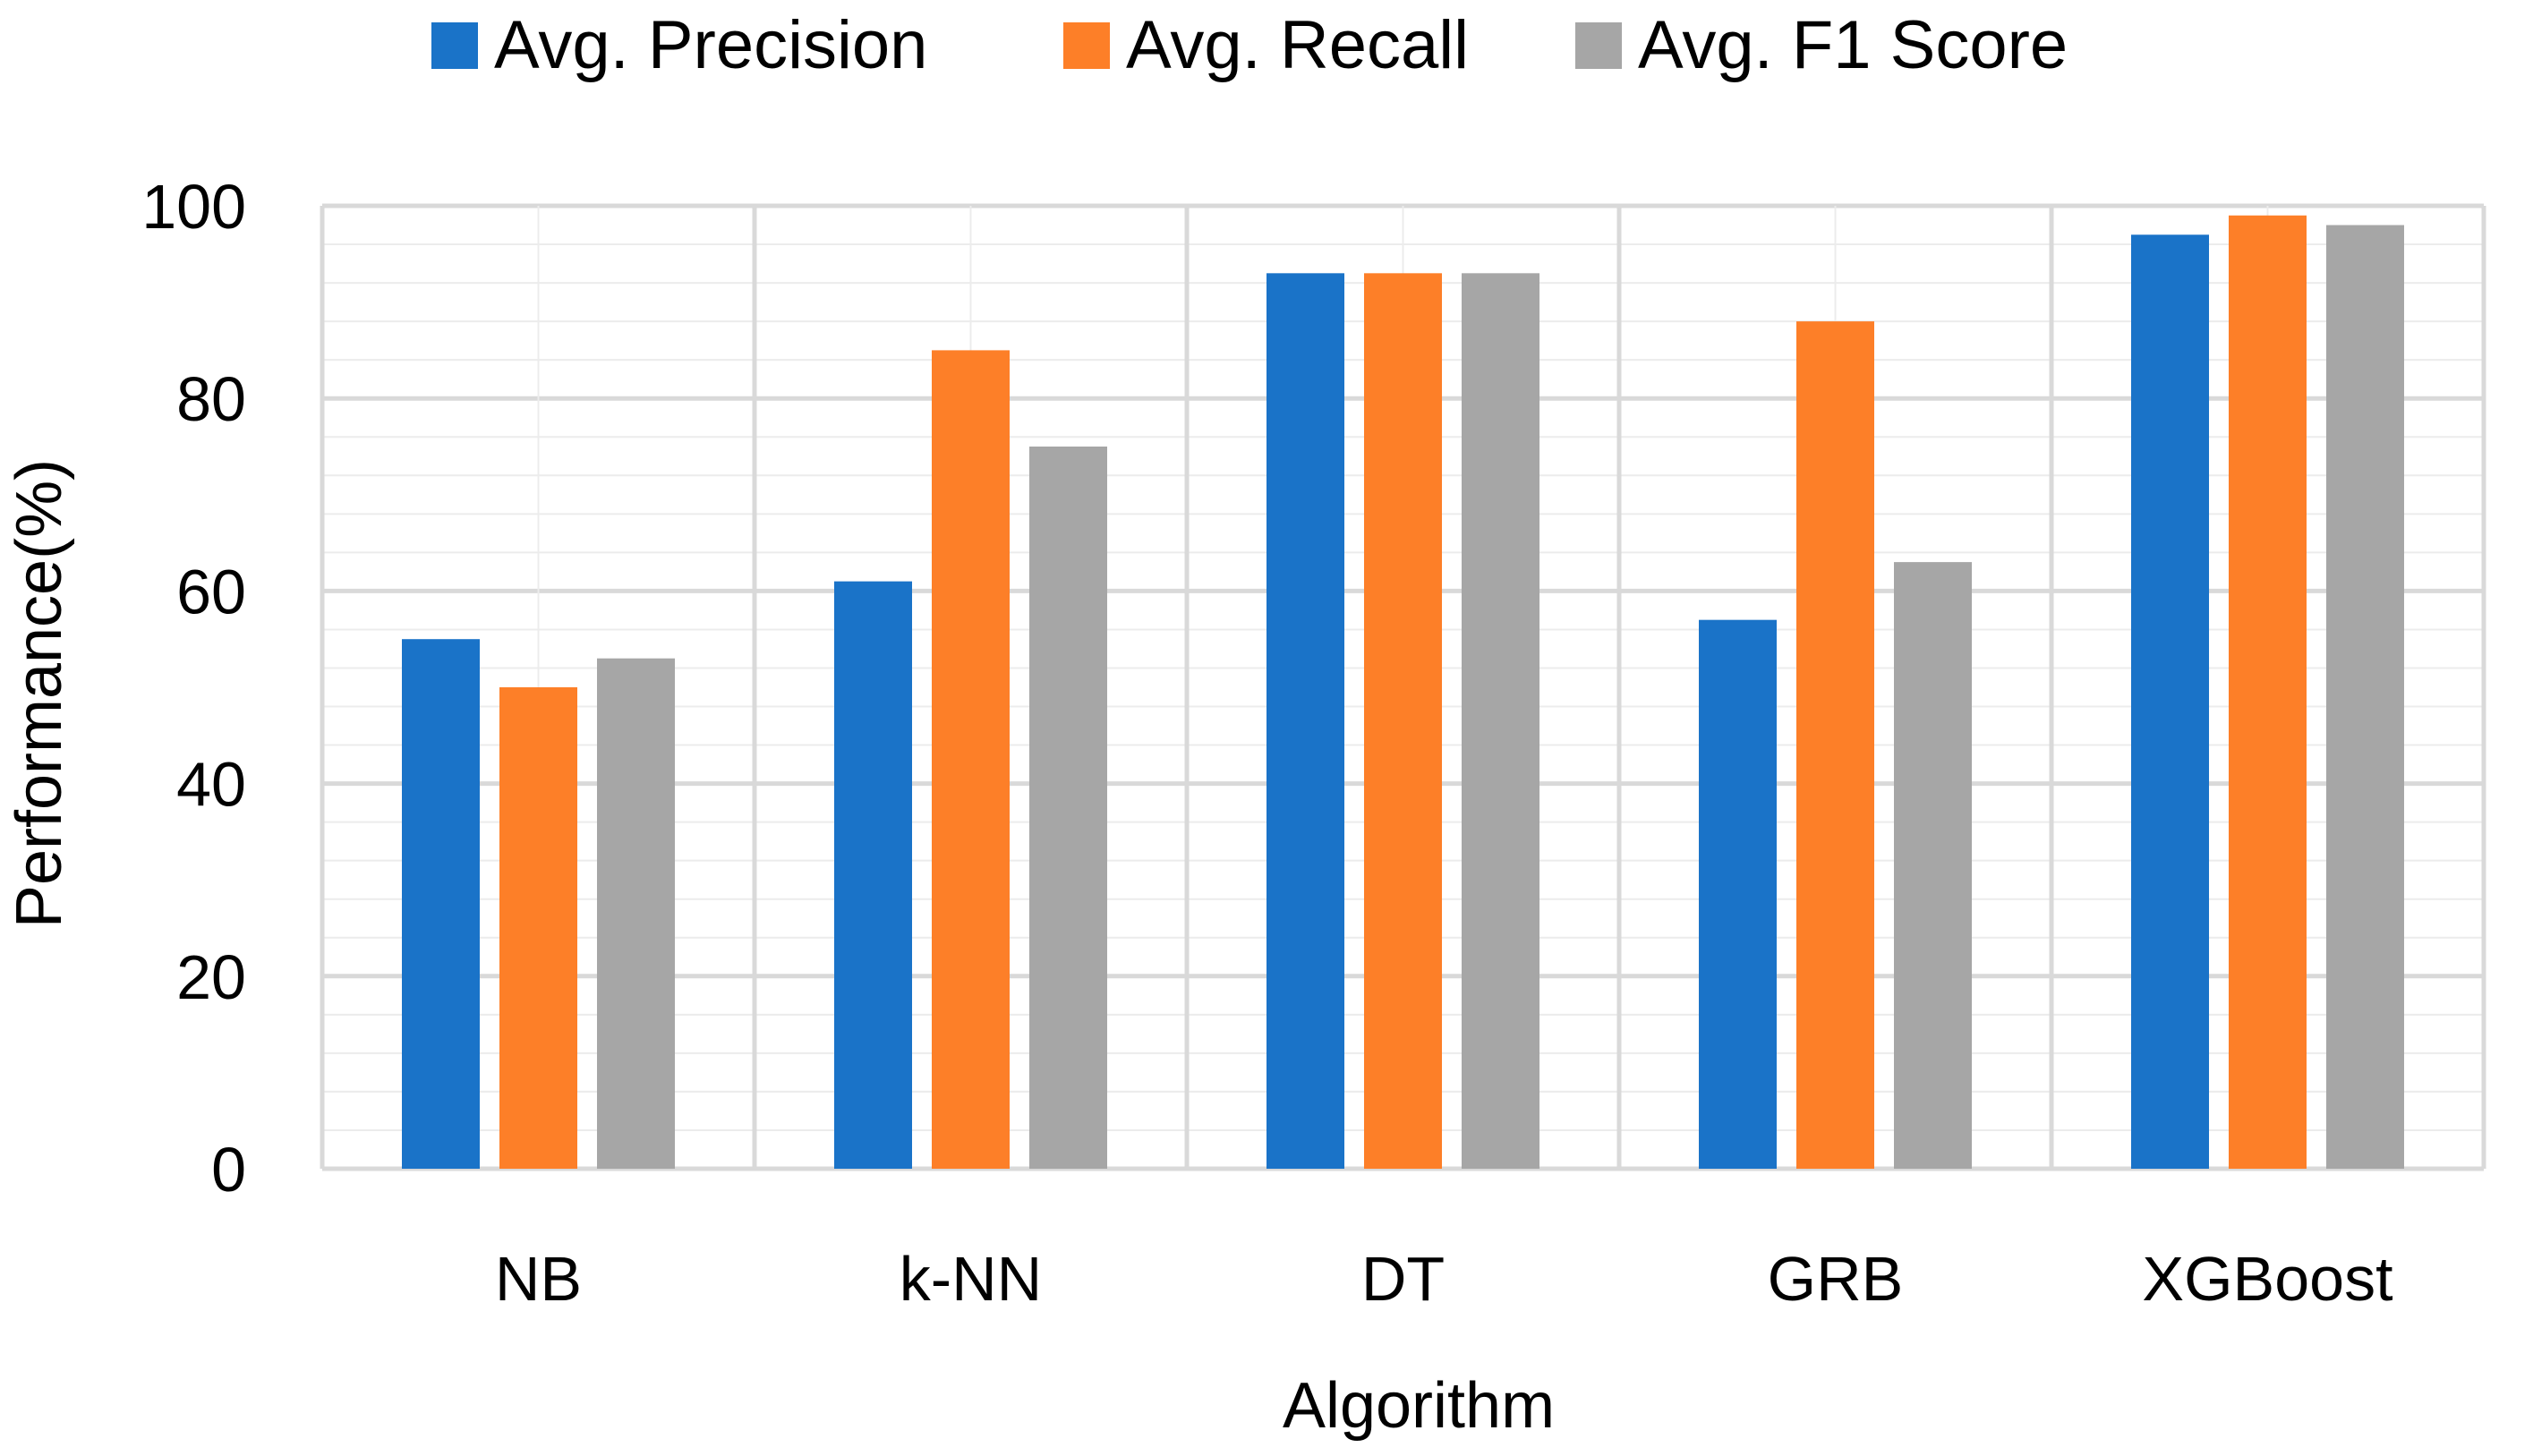  I want to click on x-tick-label: XGBoost, so click(2267, 1279).